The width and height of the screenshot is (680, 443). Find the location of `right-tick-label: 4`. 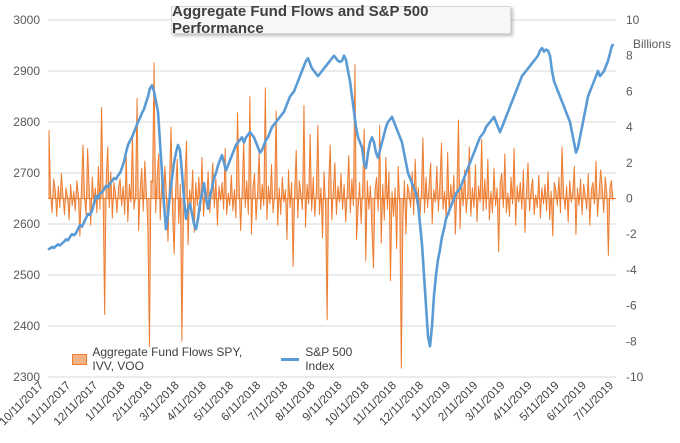

right-tick-label: 4 is located at coordinates (629, 127).